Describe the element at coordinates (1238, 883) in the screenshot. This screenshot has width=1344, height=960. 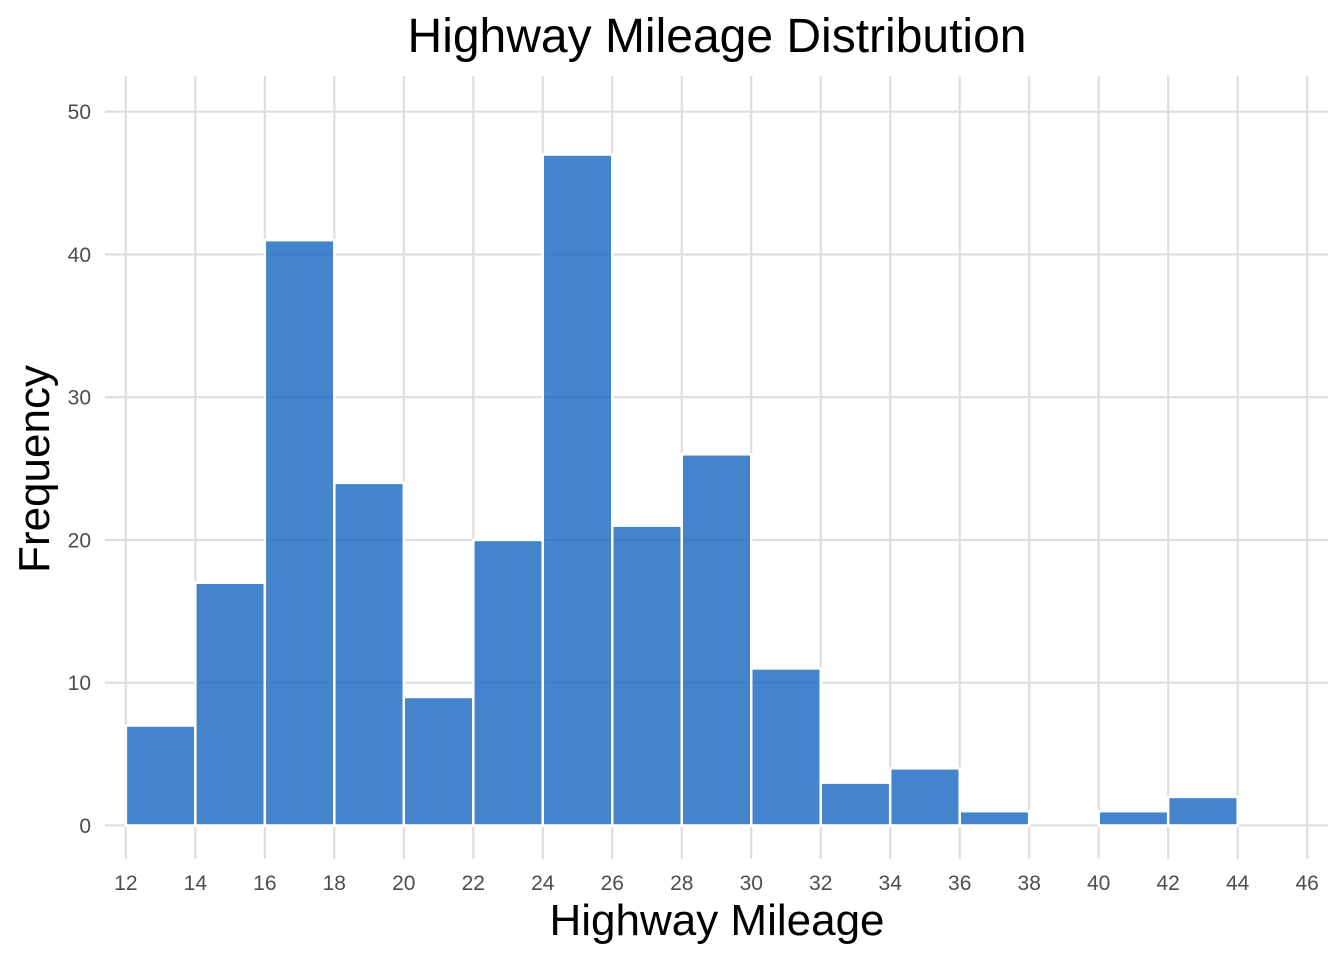
I see `x-tick-label: 44` at that location.